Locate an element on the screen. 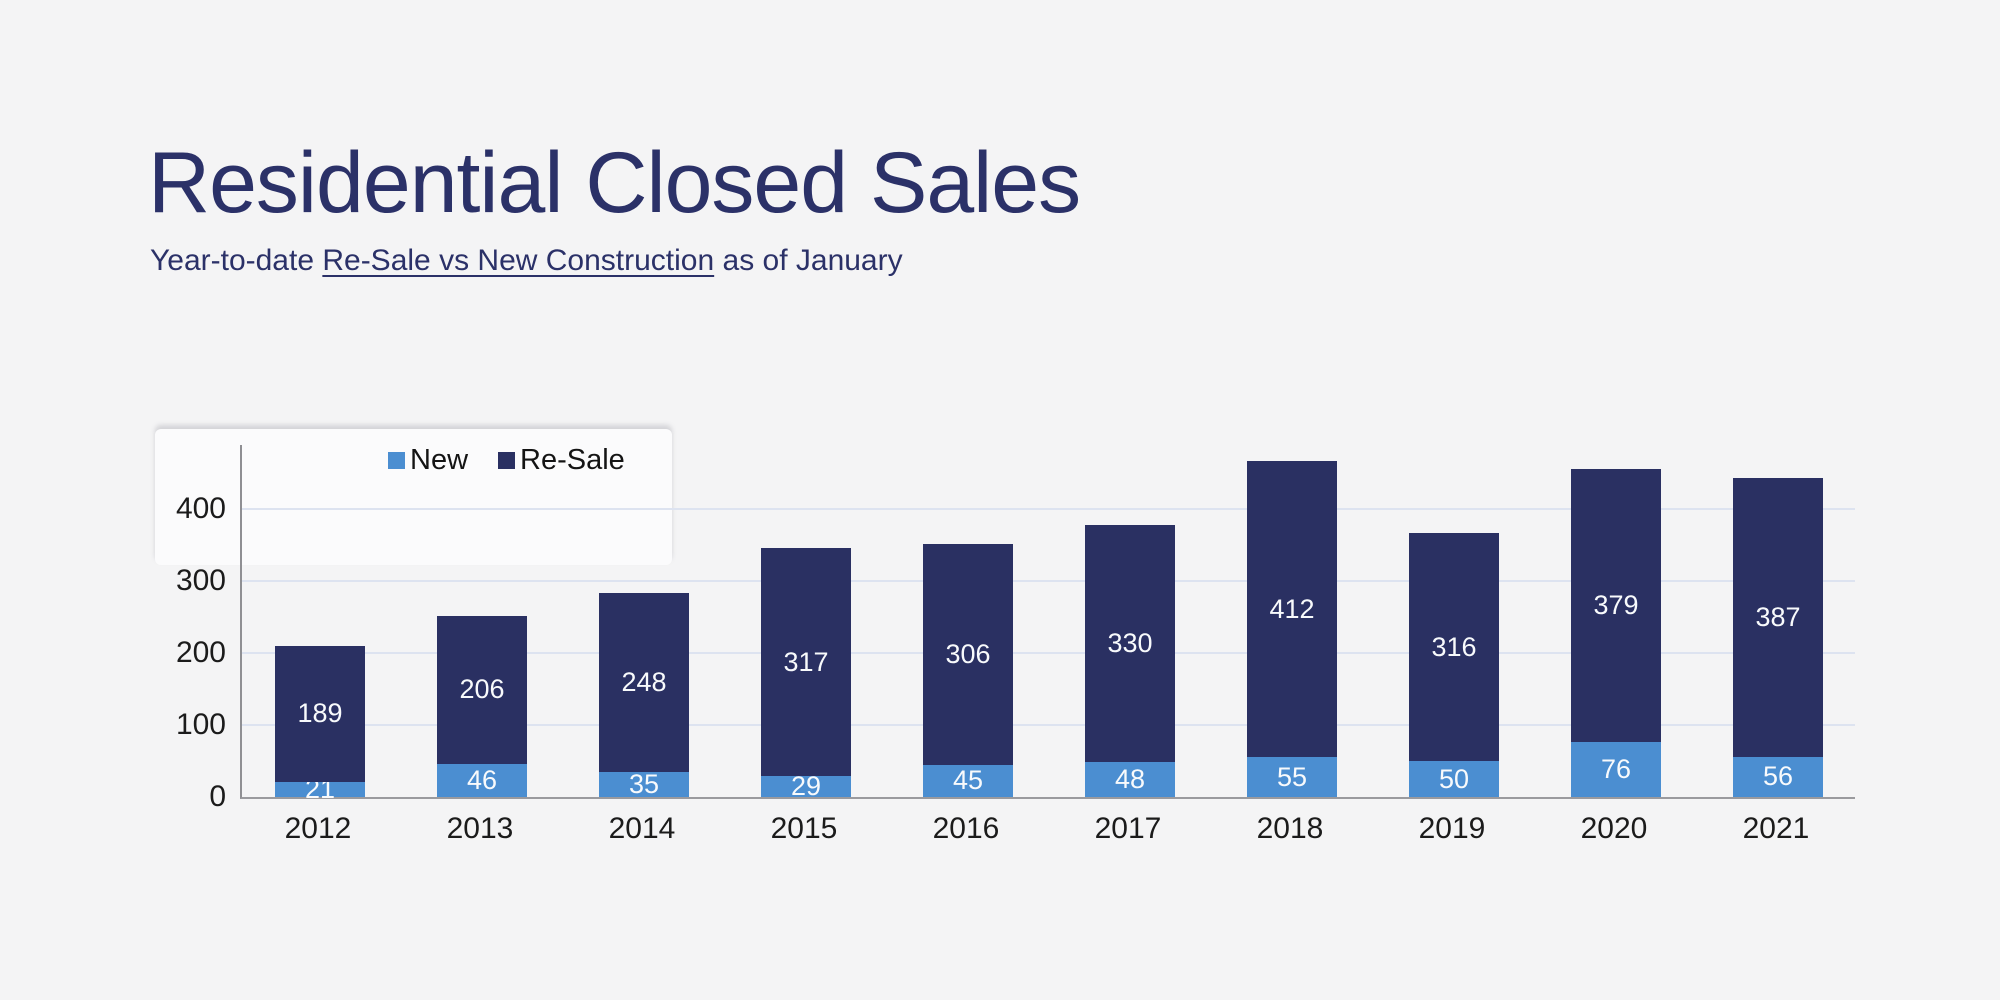 This screenshot has width=2000, height=1000. bar-2015: 29 317 is located at coordinates (806, 674).